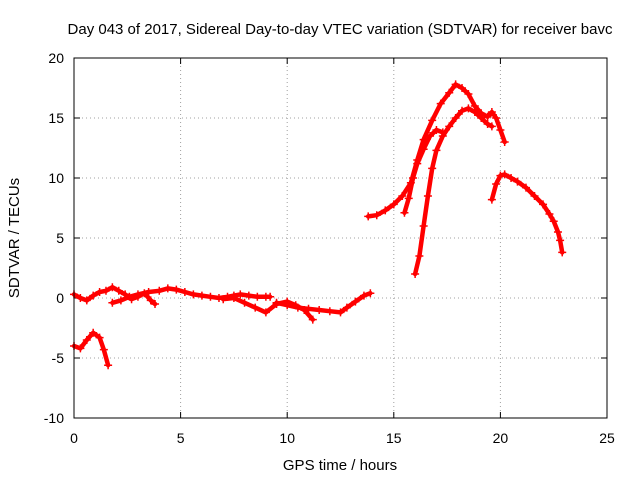 Image resolution: width=640 pixels, height=480 pixels. I want to click on y-tick-label: 5, so click(60, 238).